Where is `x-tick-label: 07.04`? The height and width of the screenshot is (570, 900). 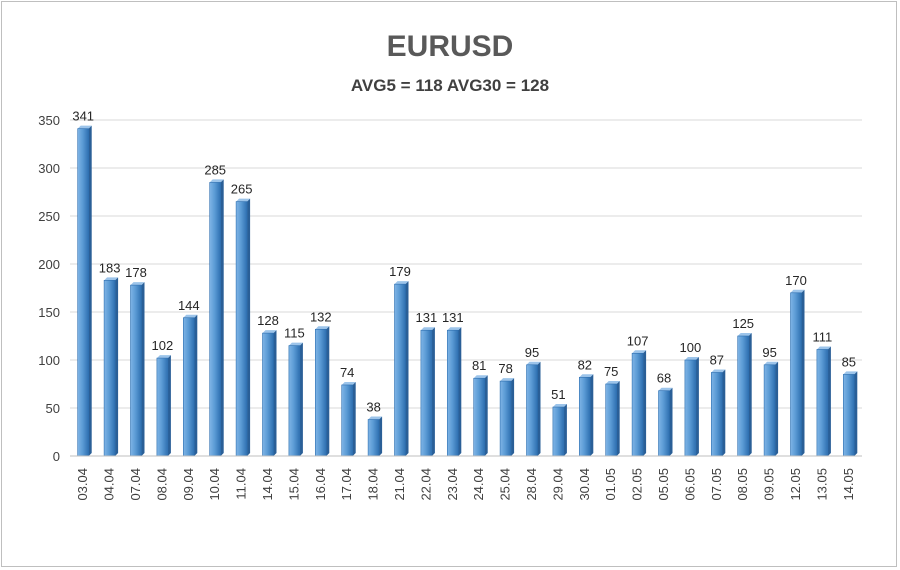
x-tick-label: 07.04 is located at coordinates (135, 484).